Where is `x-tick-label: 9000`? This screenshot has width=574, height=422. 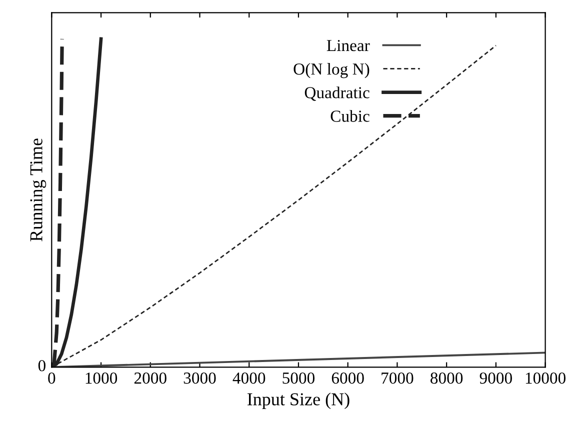 x-tick-label: 9000 is located at coordinates (496, 378).